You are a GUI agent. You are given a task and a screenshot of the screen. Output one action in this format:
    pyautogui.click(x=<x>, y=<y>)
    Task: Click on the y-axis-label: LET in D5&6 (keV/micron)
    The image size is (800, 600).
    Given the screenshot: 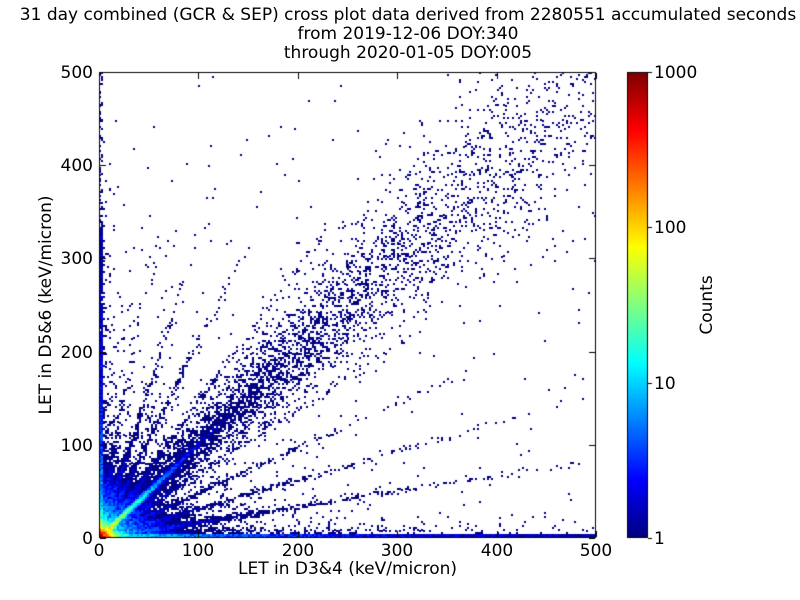 What is the action you would take?
    pyautogui.click(x=46, y=305)
    